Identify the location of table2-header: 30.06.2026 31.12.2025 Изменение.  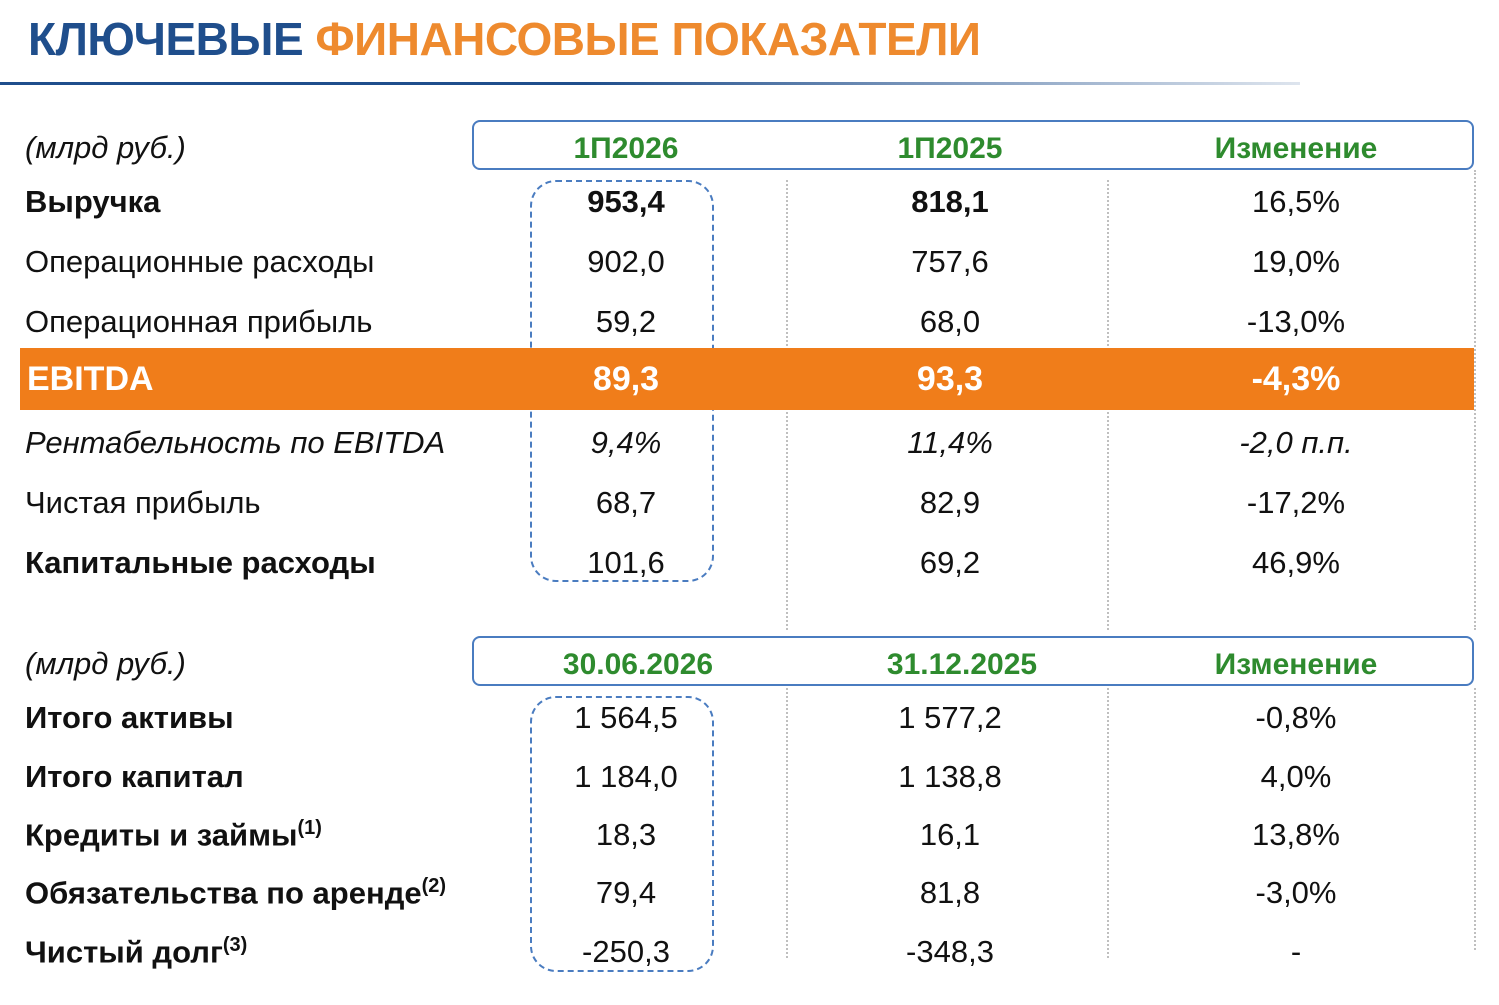
(973, 661).